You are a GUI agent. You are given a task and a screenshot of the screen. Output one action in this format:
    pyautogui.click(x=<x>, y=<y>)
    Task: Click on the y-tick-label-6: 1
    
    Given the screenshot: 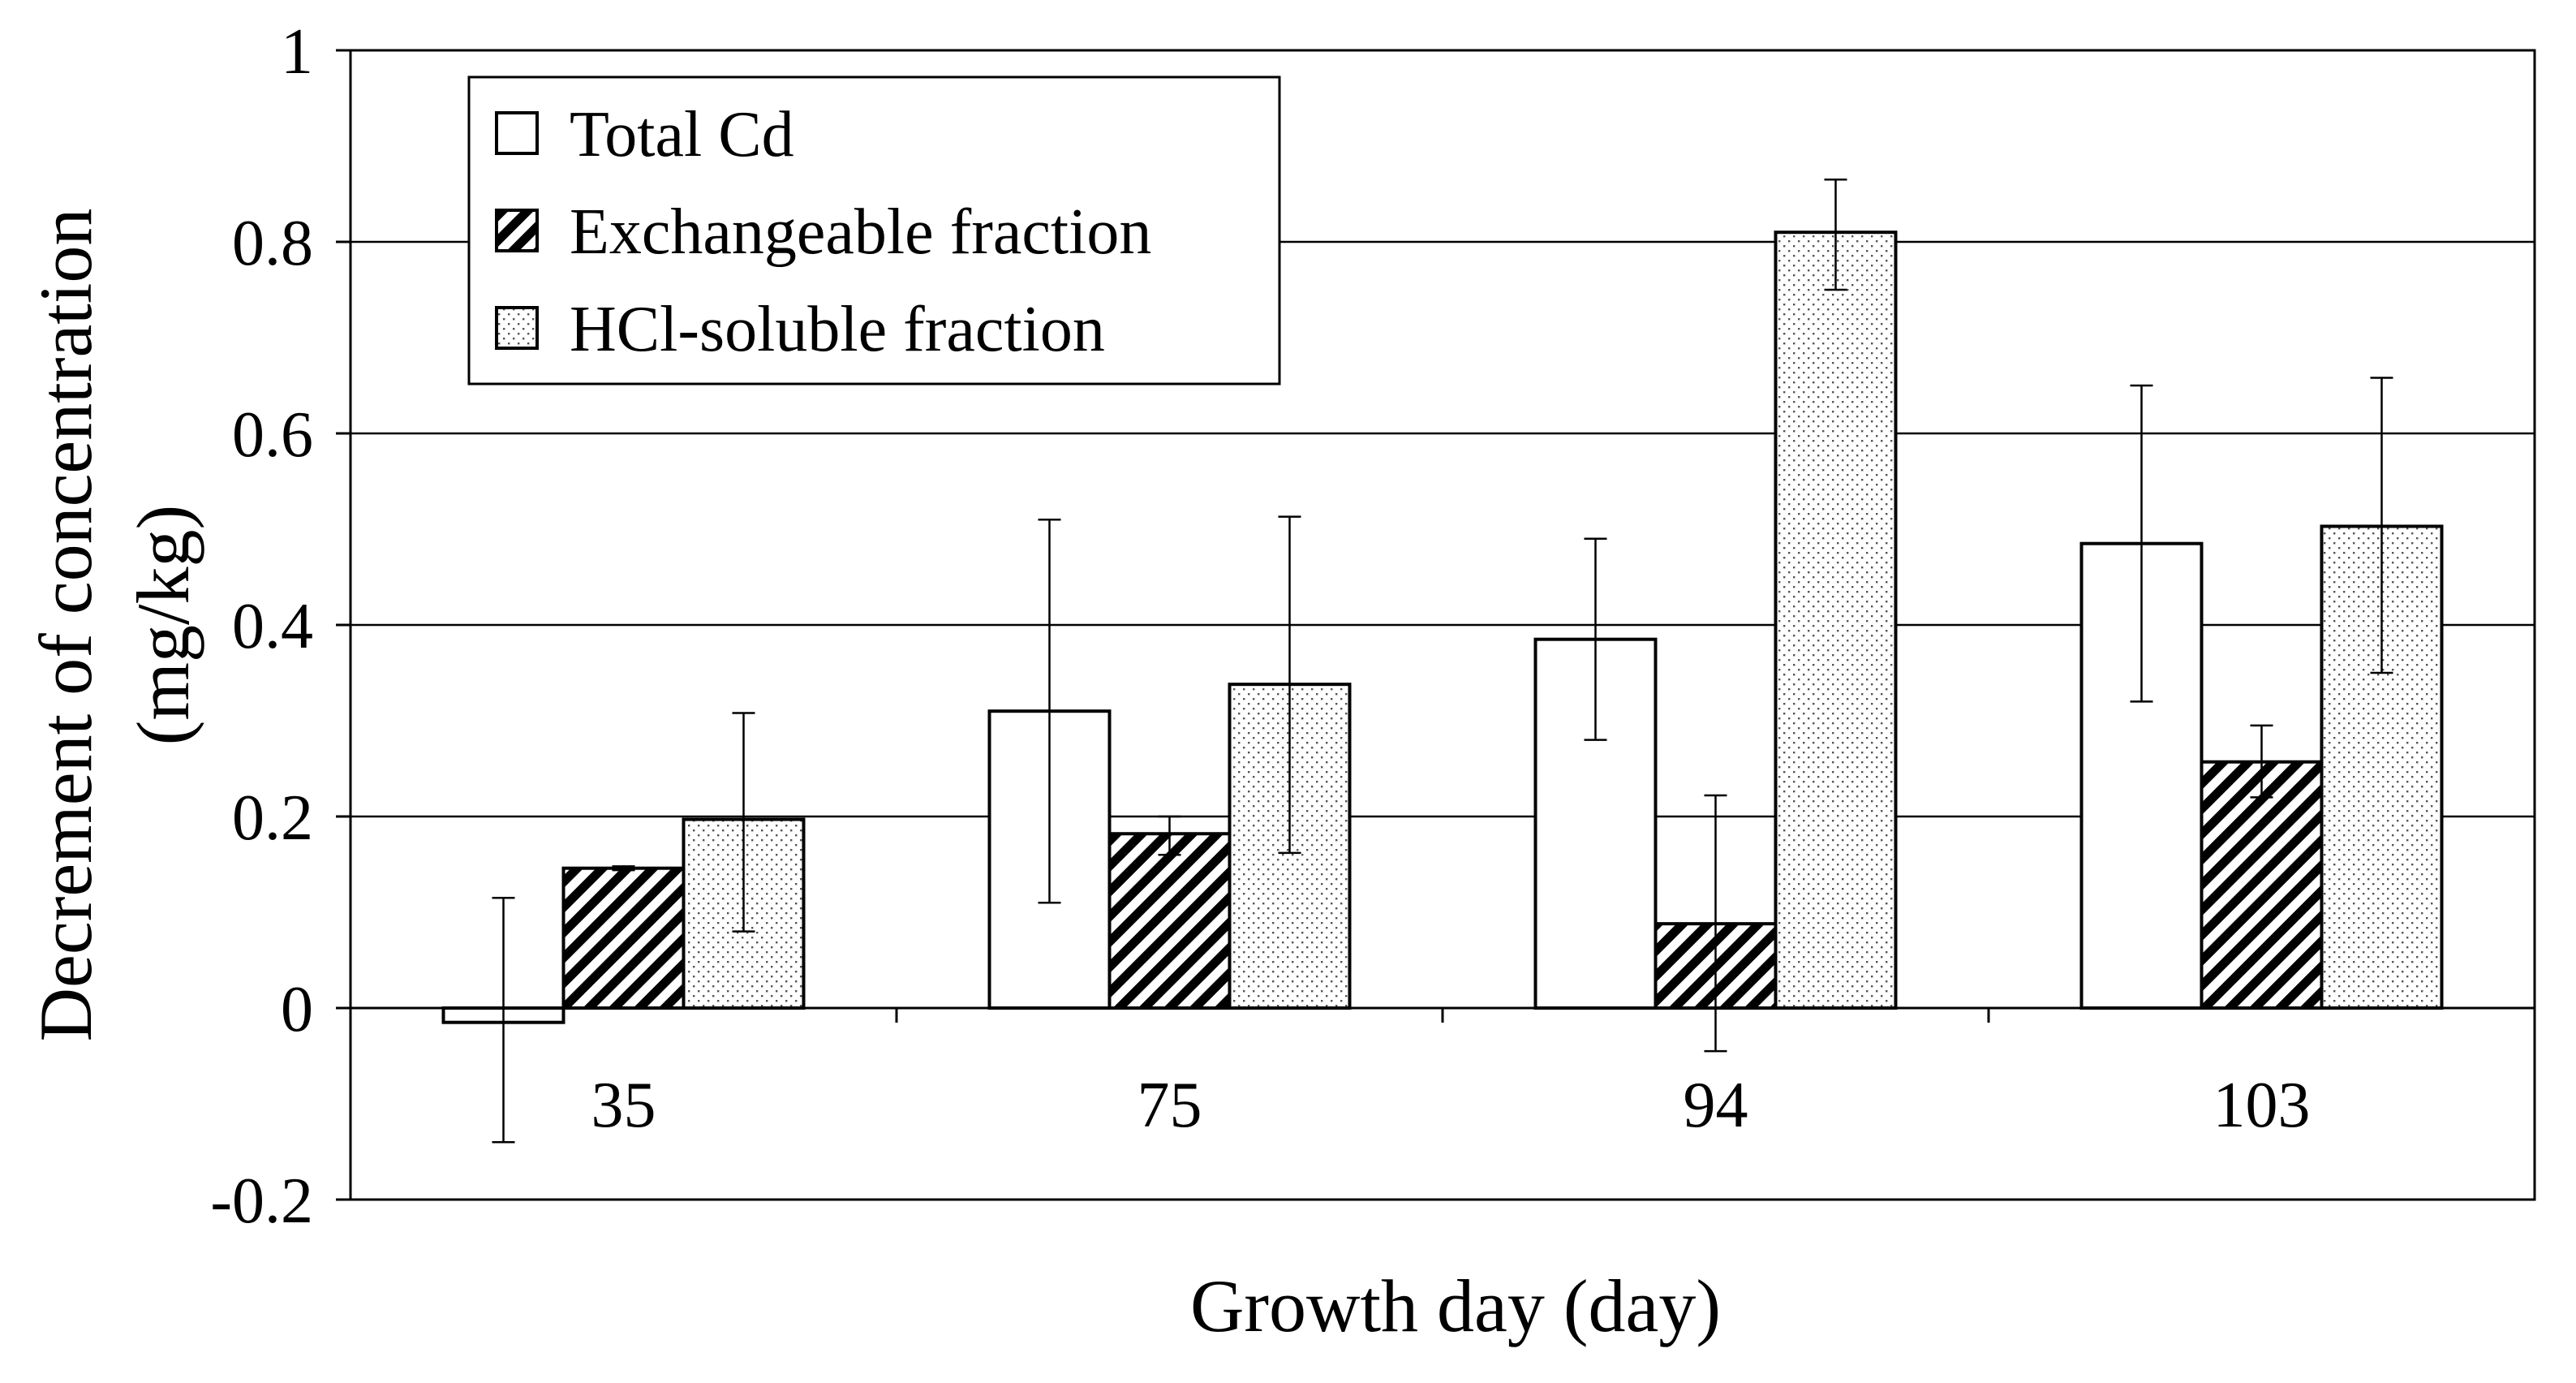 What is the action you would take?
    pyautogui.click(x=297, y=52)
    